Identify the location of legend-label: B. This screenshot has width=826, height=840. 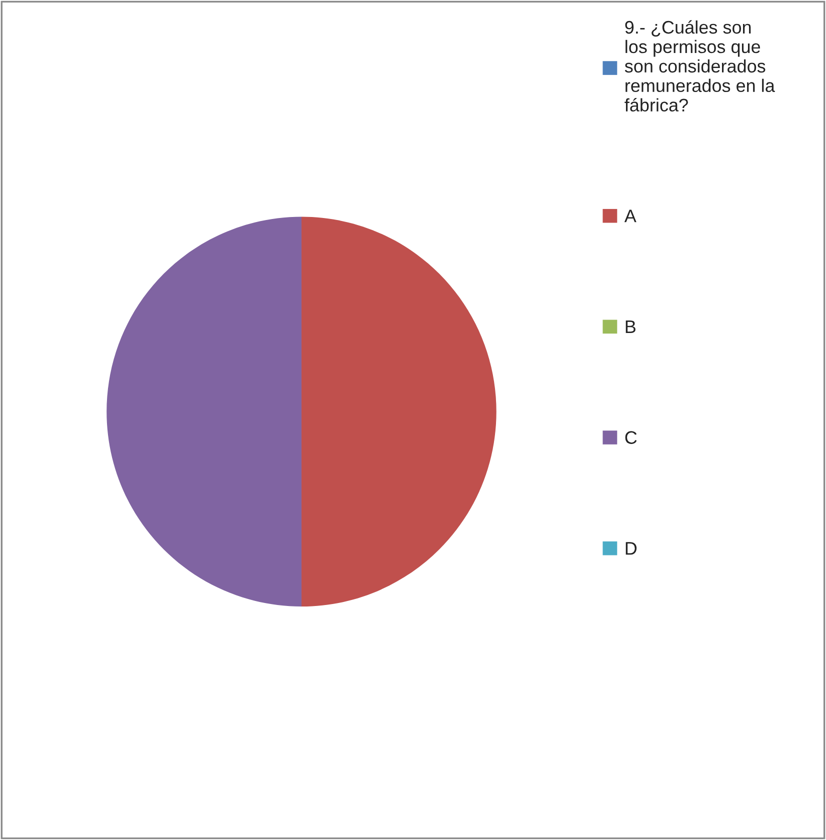
(631, 326).